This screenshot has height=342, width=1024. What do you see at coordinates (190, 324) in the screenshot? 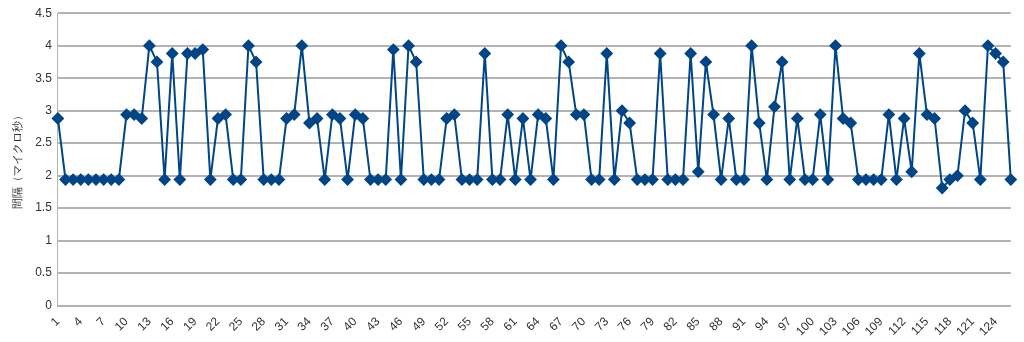
I see `x-tick-label: 19` at bounding box center [190, 324].